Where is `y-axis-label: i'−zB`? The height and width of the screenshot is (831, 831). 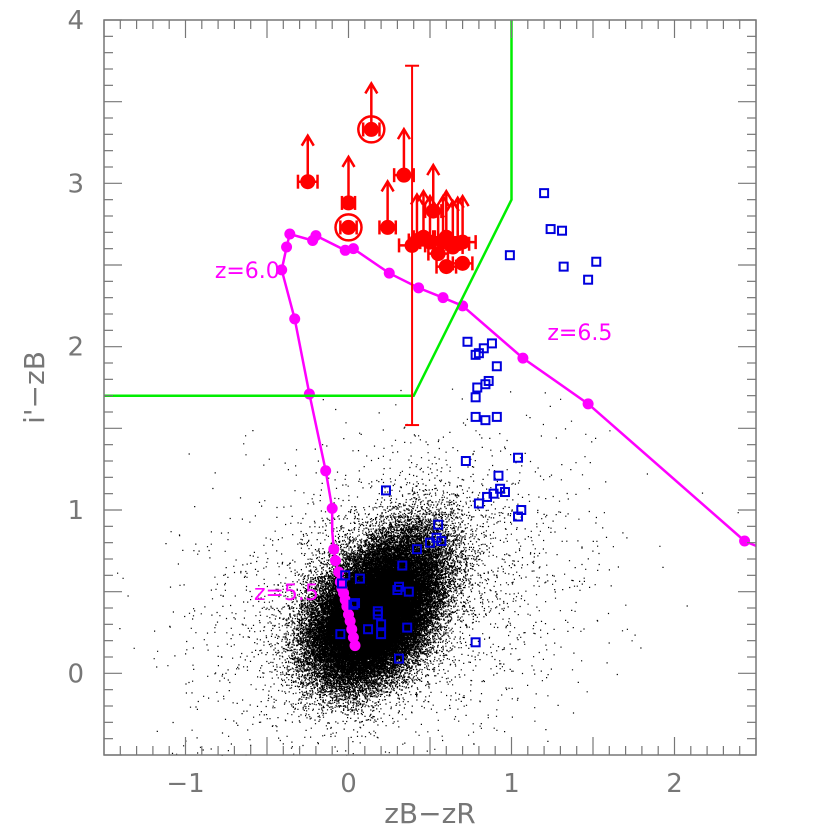 y-axis-label: i'−zB is located at coordinates (34, 387).